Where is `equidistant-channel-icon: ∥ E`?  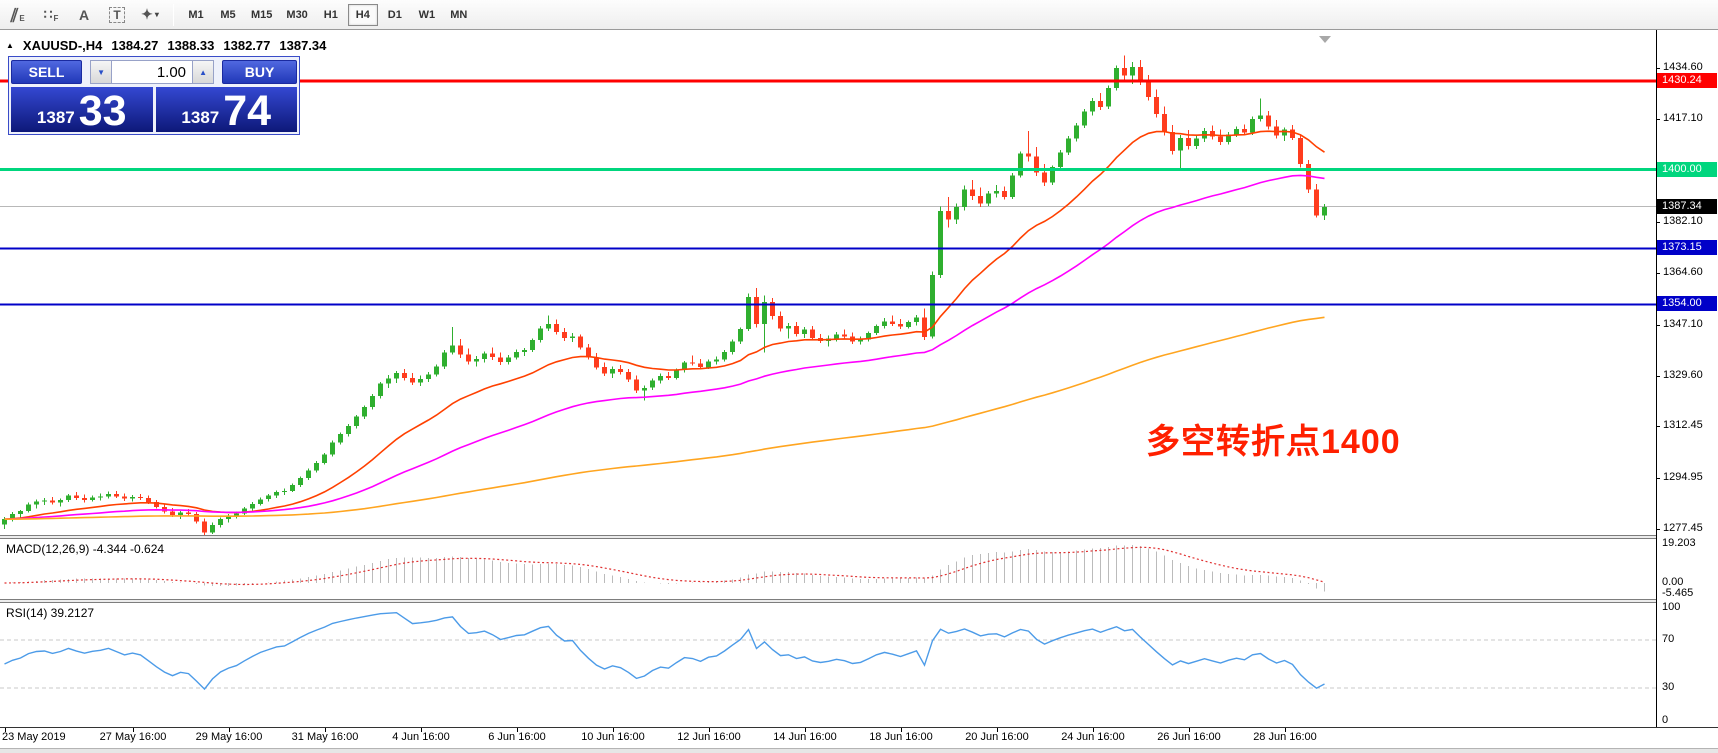
equidistant-channel-icon: ∥ E is located at coordinates (16, 14).